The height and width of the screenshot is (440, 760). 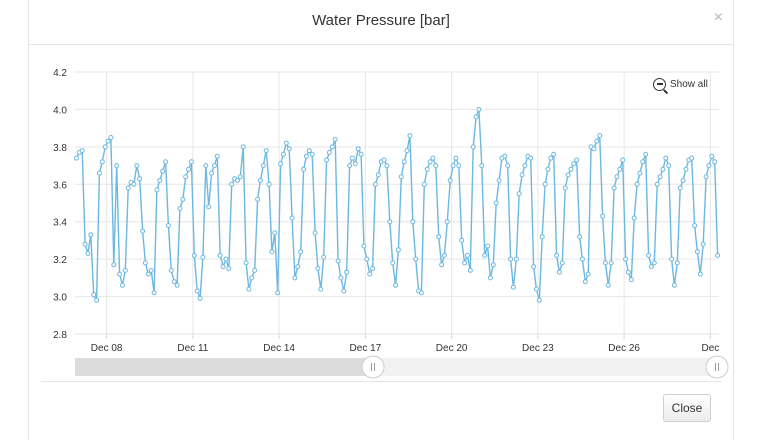 I want to click on x-tick-label: Dec, so click(x=710, y=348).